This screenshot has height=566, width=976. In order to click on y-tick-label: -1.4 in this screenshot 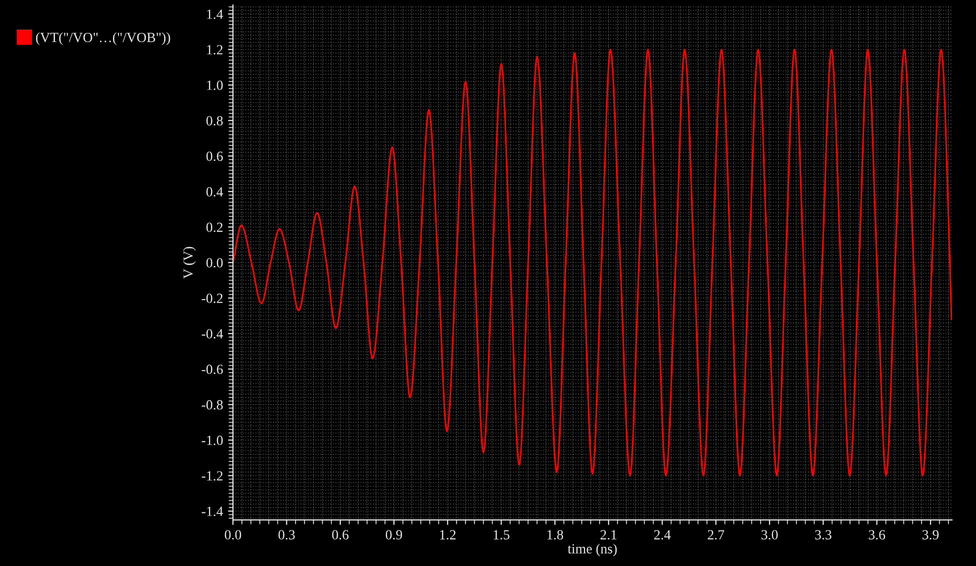, I will do `click(213, 511)`.